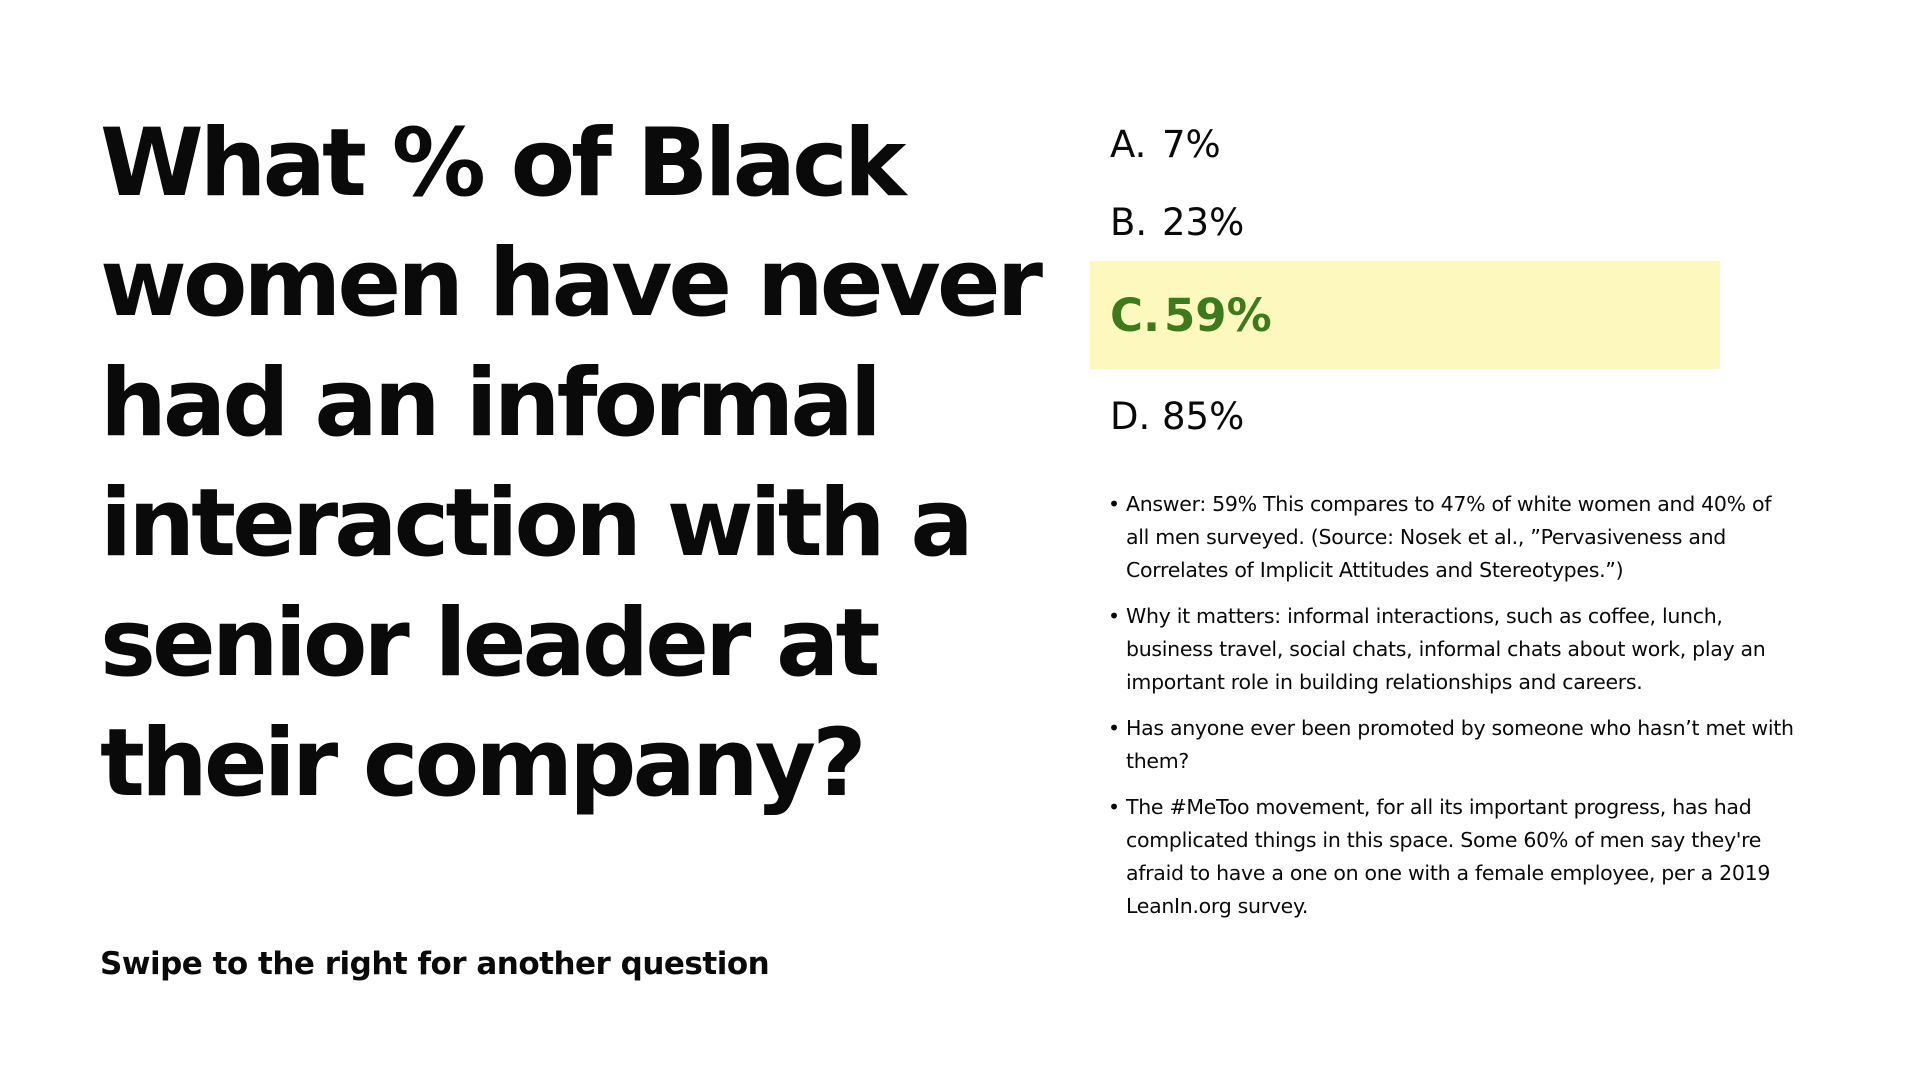  I want to click on option-value: 85%, so click(1203, 416).